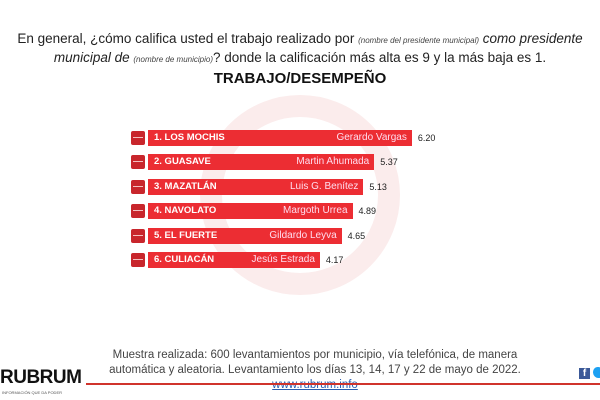 This screenshot has height=400, width=600. What do you see at coordinates (303, 235) in the screenshot?
I see `bar-president-label: Gildardo Leyva` at bounding box center [303, 235].